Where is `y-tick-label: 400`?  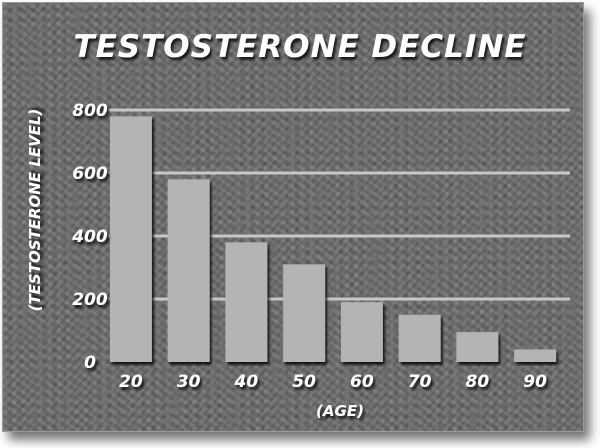 y-tick-label: 400 is located at coordinates (89, 237).